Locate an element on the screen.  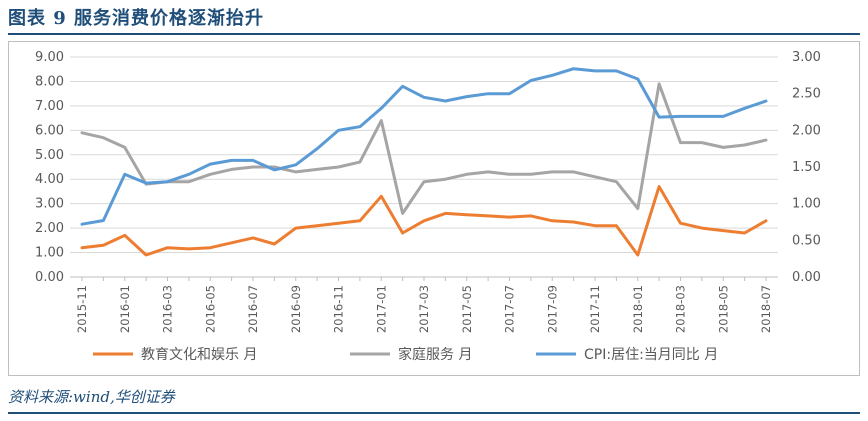
x-tick-label: 2016-11 is located at coordinates (339, 309).